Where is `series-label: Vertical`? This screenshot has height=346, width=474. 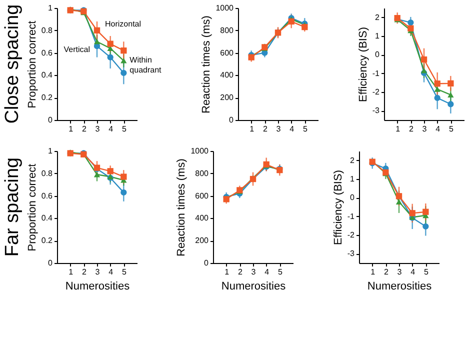
series-label: Vertical is located at coordinates (77, 49).